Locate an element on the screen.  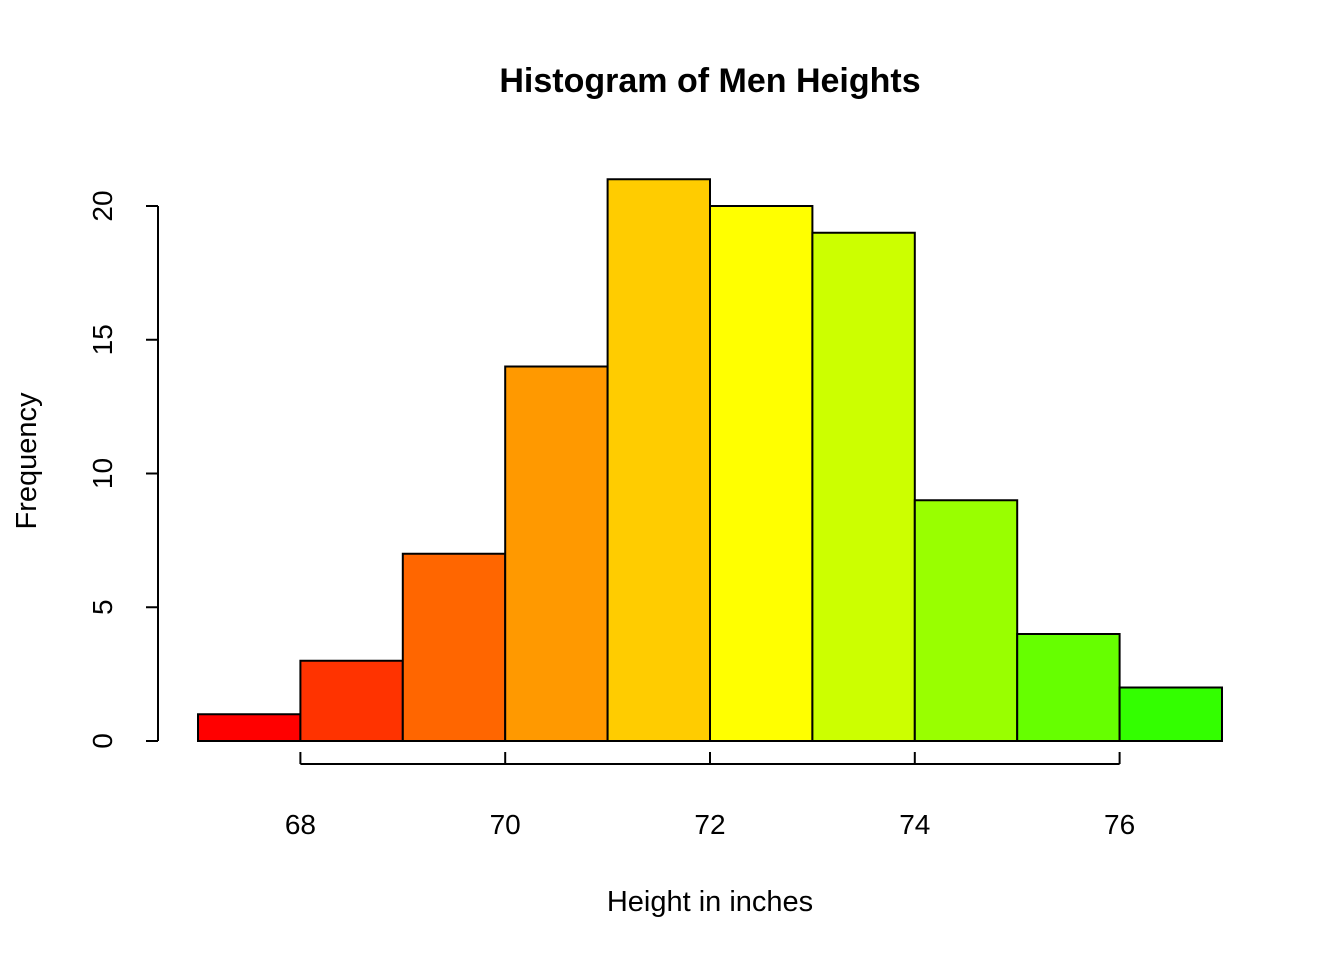
y-tick-label: 5 is located at coordinates (102, 607).